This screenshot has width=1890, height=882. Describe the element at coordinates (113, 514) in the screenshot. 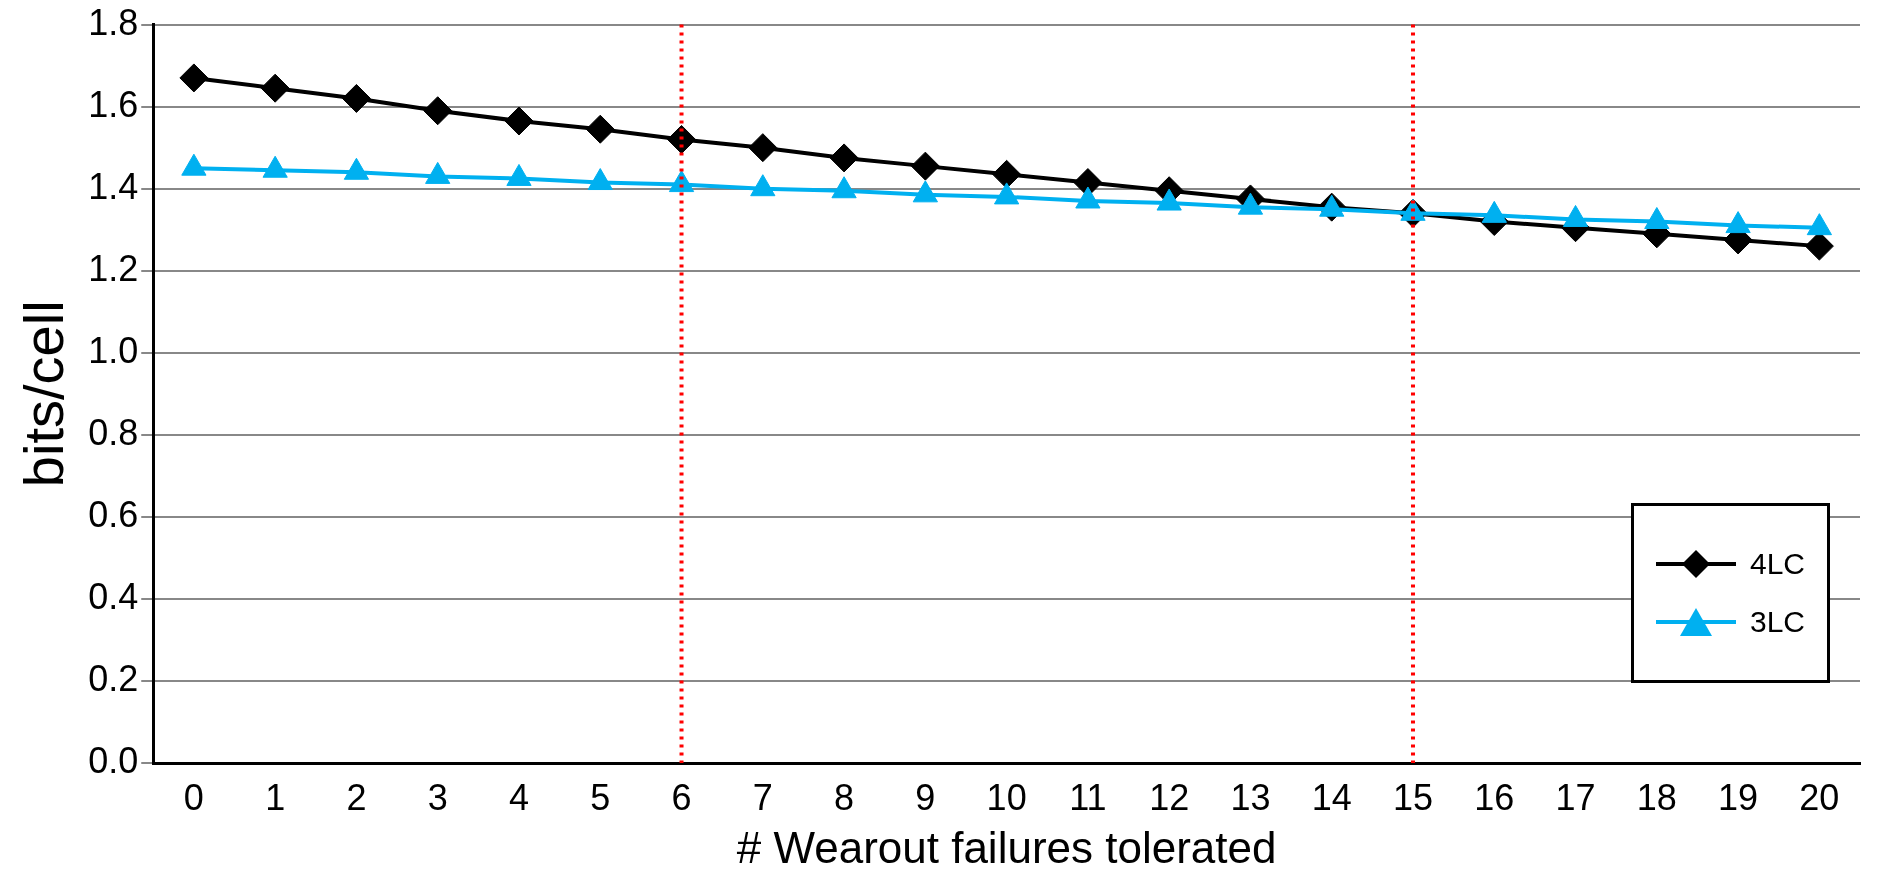

I see `y-tick-label: 0.6` at that location.